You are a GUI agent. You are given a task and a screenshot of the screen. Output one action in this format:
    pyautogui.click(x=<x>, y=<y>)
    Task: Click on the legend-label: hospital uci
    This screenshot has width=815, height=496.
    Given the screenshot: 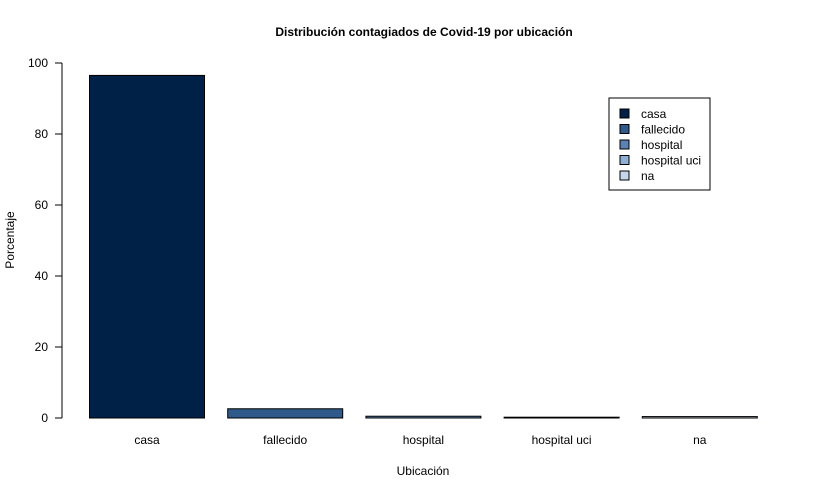 What is the action you would take?
    pyautogui.click(x=671, y=161)
    